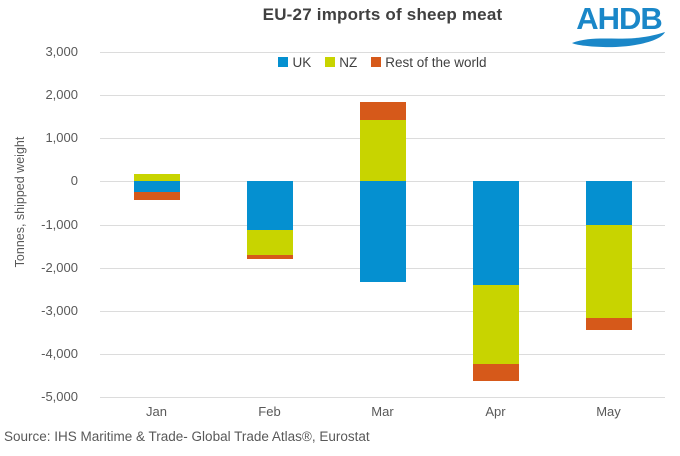 Image resolution: width=680 pixels, height=456 pixels. What do you see at coordinates (61, 51) in the screenshot?
I see `y-tick-label: 3,000` at bounding box center [61, 51].